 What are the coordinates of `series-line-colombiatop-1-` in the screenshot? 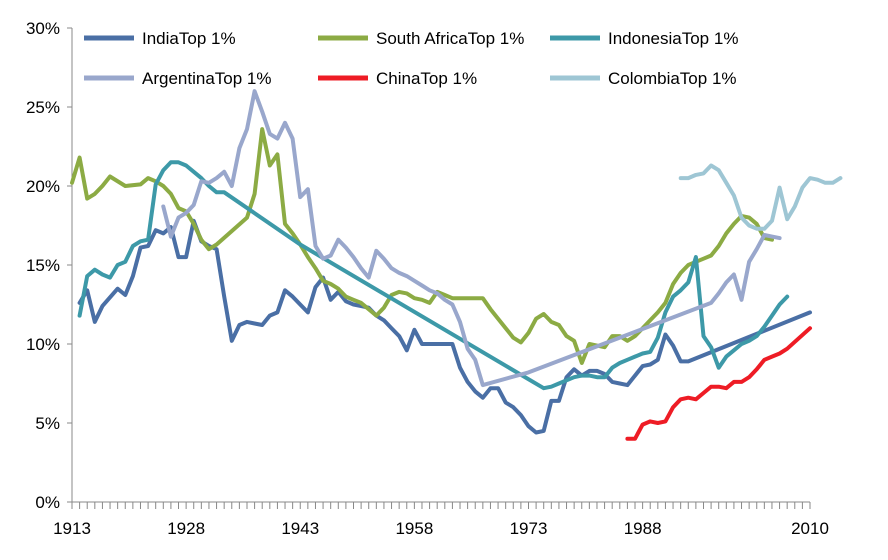 It's located at (760, 197).